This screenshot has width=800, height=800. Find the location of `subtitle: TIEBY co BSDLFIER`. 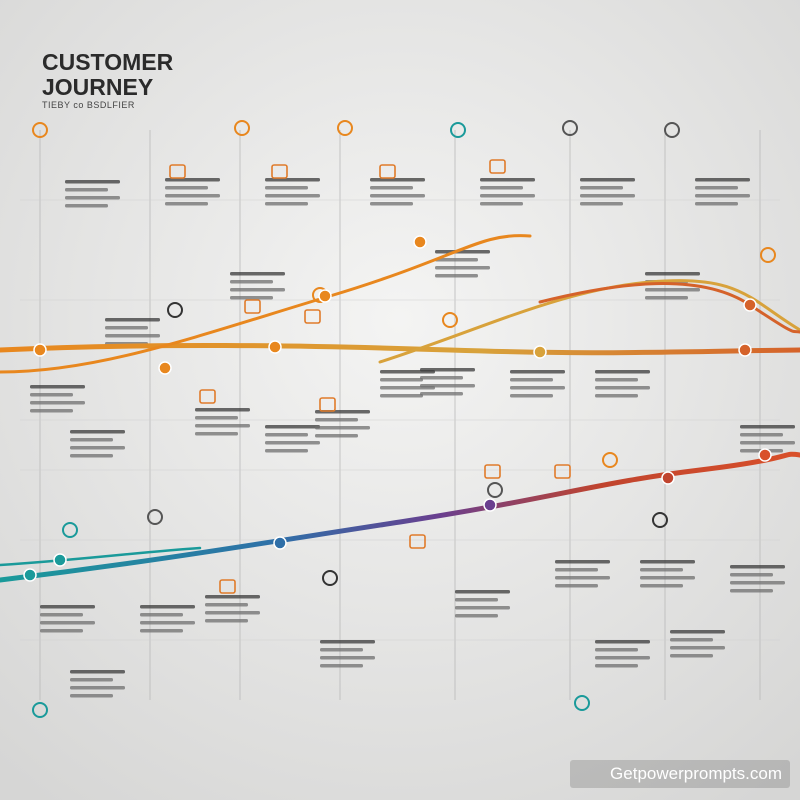

subtitle: TIEBY co BSDLFIER is located at coordinates (88, 105).